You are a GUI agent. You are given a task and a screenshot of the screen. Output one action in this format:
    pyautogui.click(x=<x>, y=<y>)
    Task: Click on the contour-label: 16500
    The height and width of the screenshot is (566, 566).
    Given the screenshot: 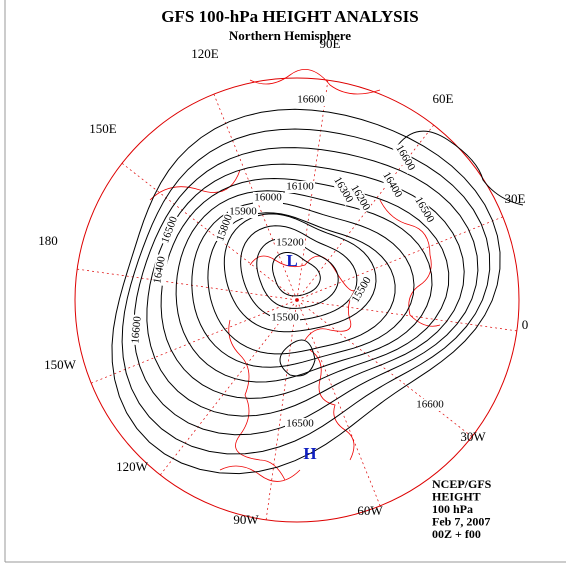 What is the action you would take?
    pyautogui.click(x=300, y=424)
    